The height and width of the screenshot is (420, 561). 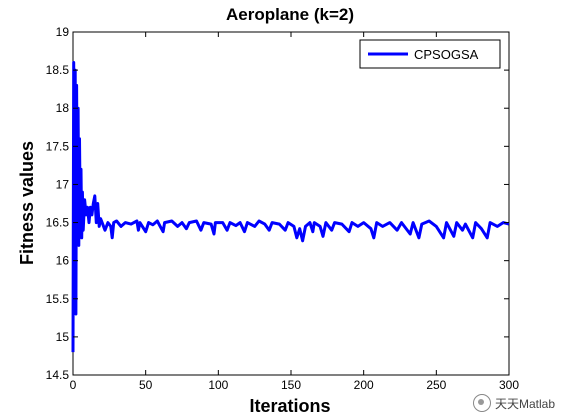 What do you see at coordinates (63, 32) in the screenshot?
I see `y-tick-label: 19` at bounding box center [63, 32].